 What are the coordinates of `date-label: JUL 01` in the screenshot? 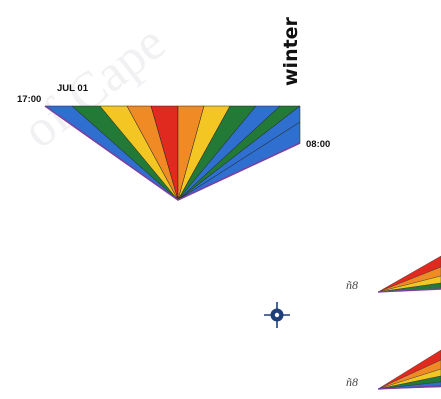 It's located at (73, 88).